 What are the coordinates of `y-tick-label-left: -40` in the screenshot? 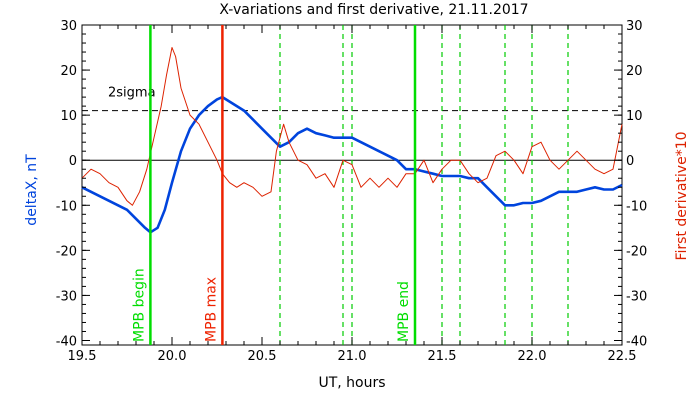 It's located at (66, 341).